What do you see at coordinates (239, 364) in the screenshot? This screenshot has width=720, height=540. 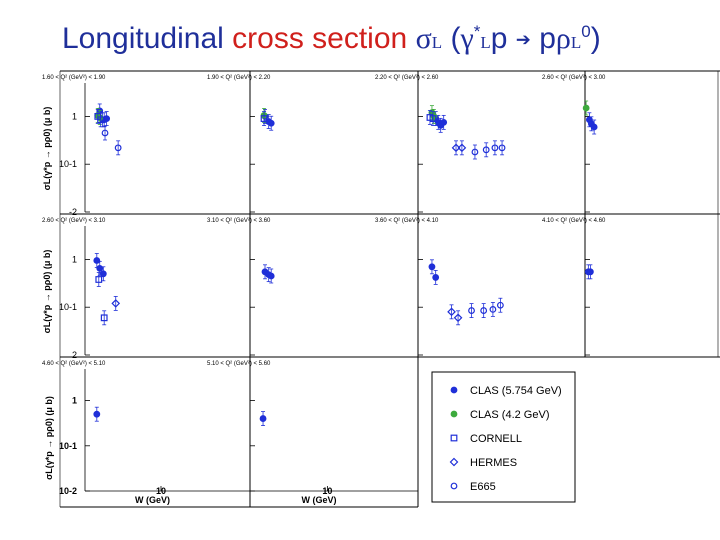 I see `panel-label: 5.10 < Q² (GeV²) < 5.60` at bounding box center [239, 364].